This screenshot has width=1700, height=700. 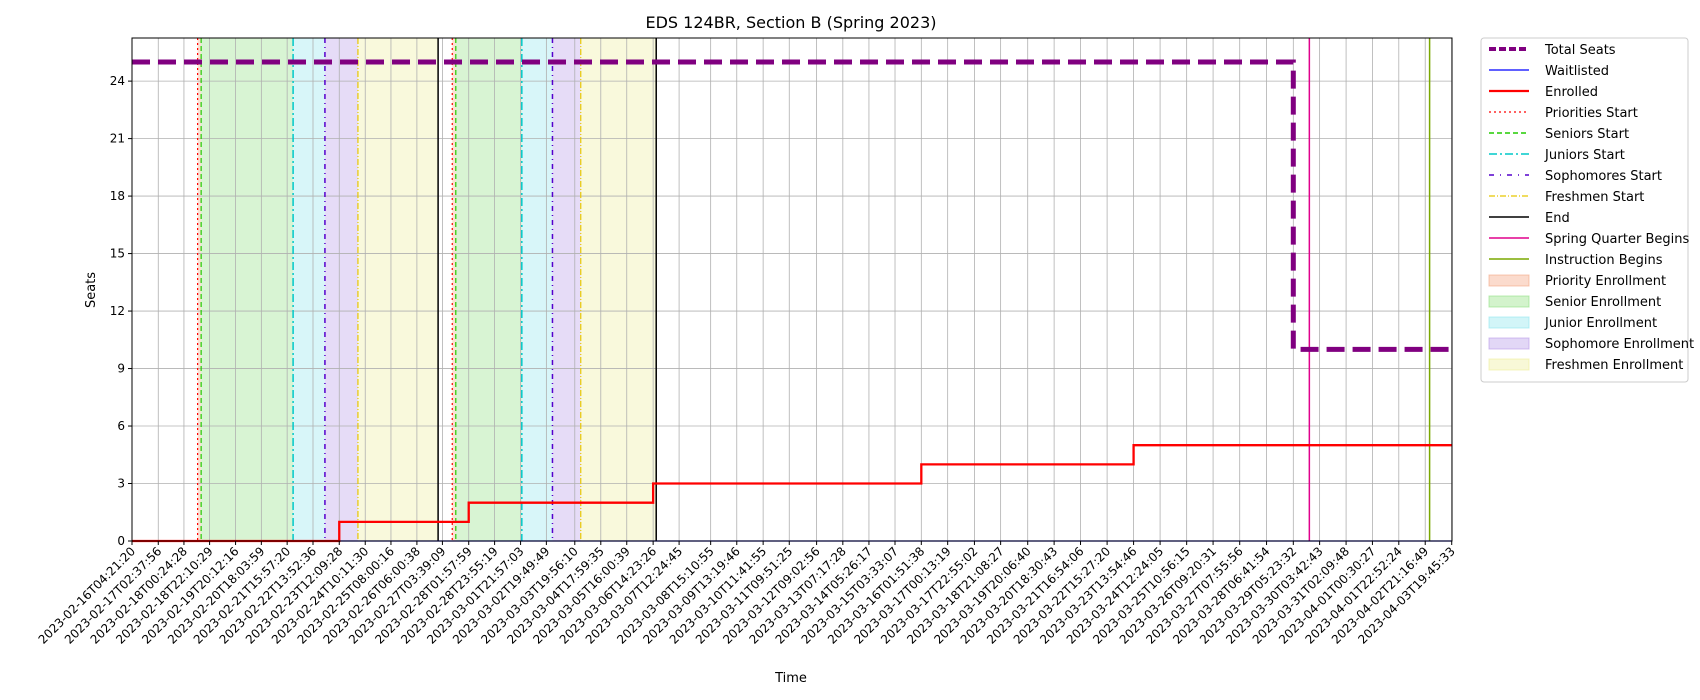 What do you see at coordinates (1584, 210) in the screenshot?
I see `legend-box` at bounding box center [1584, 210].